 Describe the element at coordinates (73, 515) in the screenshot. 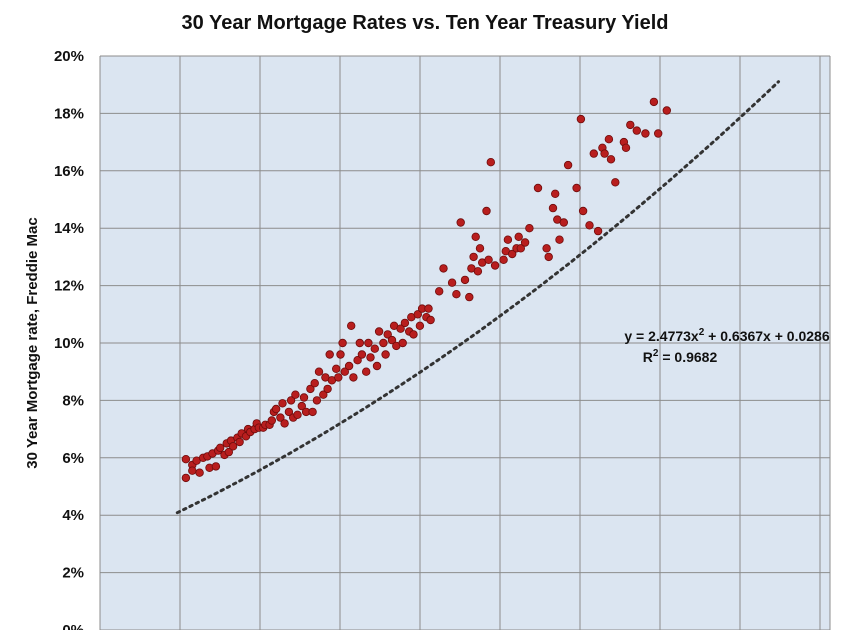

I see `y-tick-label: 4%` at that location.